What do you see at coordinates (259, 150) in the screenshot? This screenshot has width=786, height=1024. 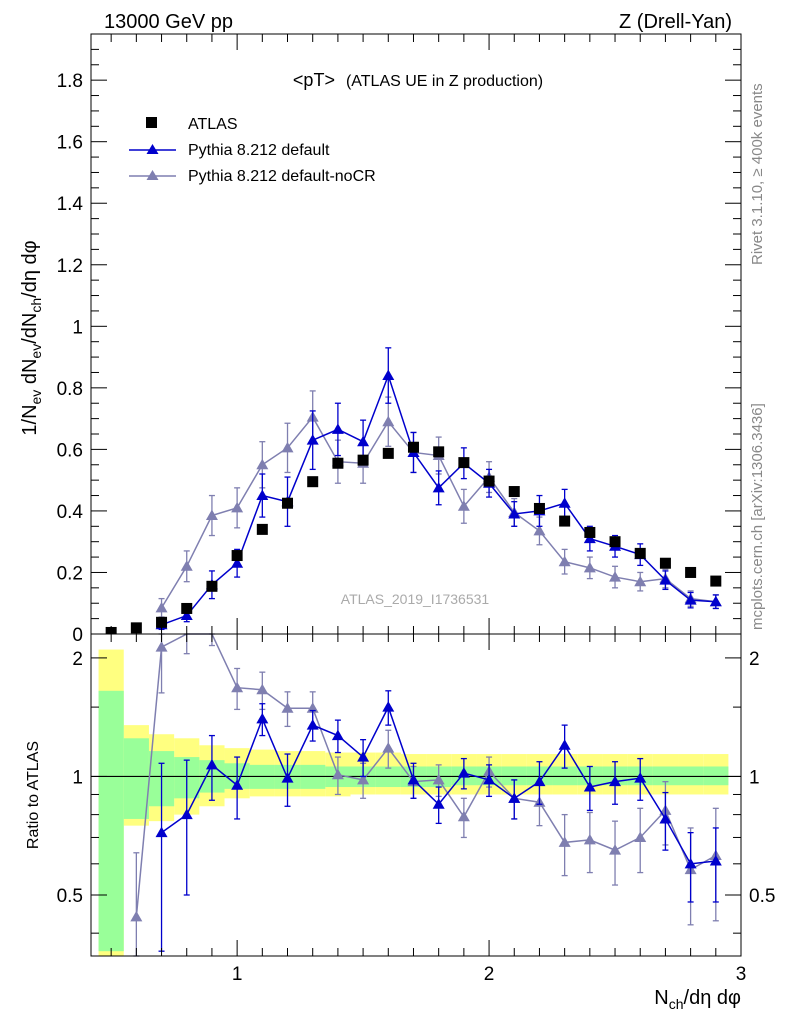 I see `legend-label-default: Pythia 8.212 default` at bounding box center [259, 150].